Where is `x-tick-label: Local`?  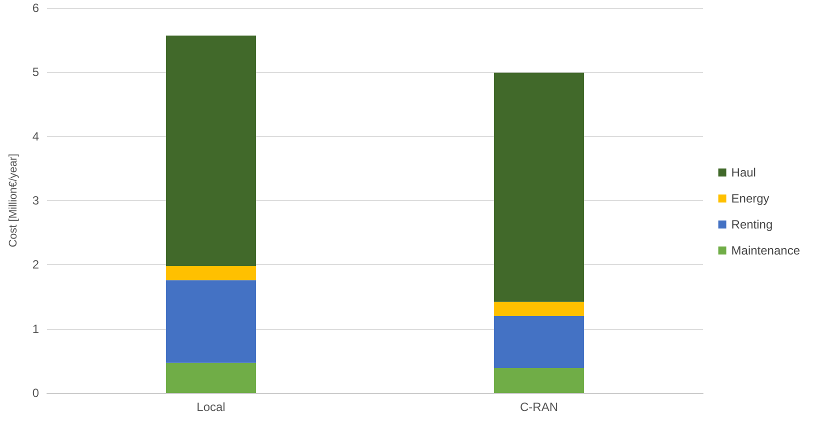 x-tick-label: Local is located at coordinates (211, 407).